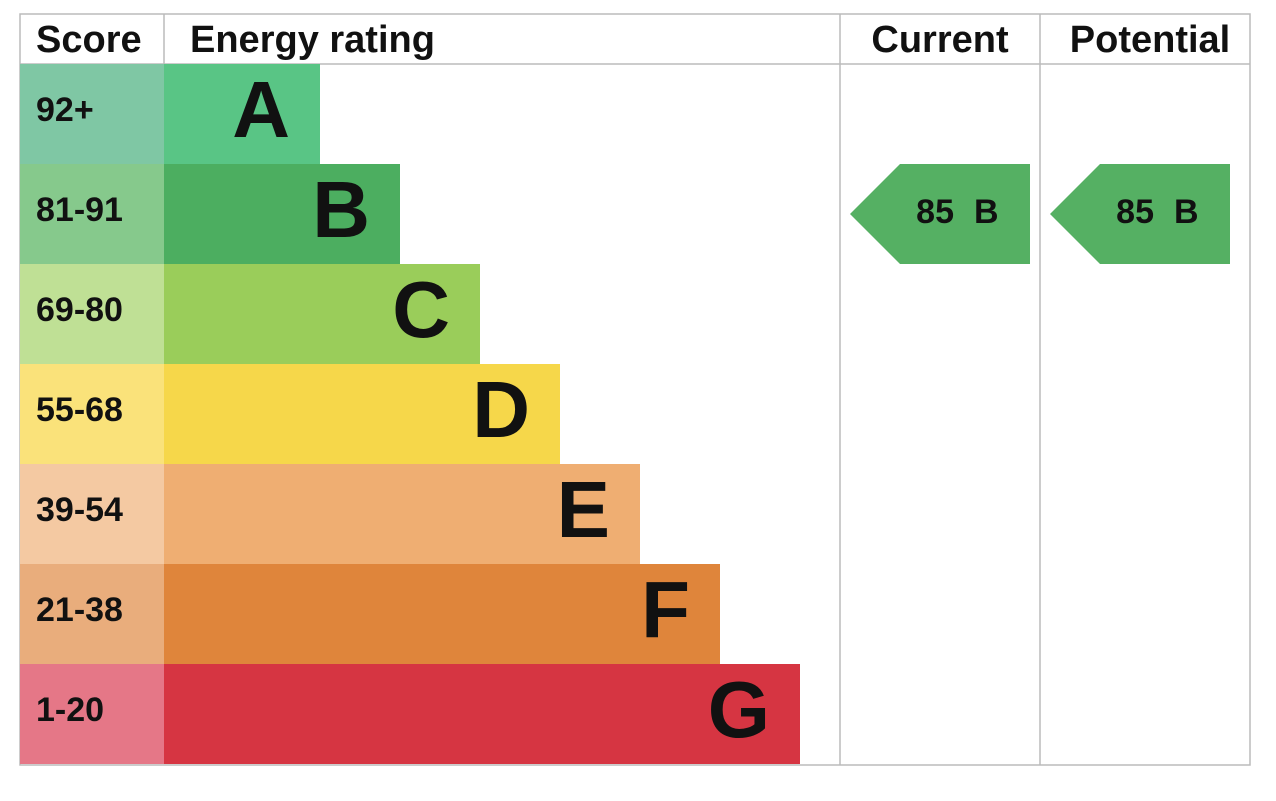 Image resolution: width=1276 pixels, height=801 pixels. What do you see at coordinates (341, 209) in the screenshot?
I see `rating-letter: B` at bounding box center [341, 209].